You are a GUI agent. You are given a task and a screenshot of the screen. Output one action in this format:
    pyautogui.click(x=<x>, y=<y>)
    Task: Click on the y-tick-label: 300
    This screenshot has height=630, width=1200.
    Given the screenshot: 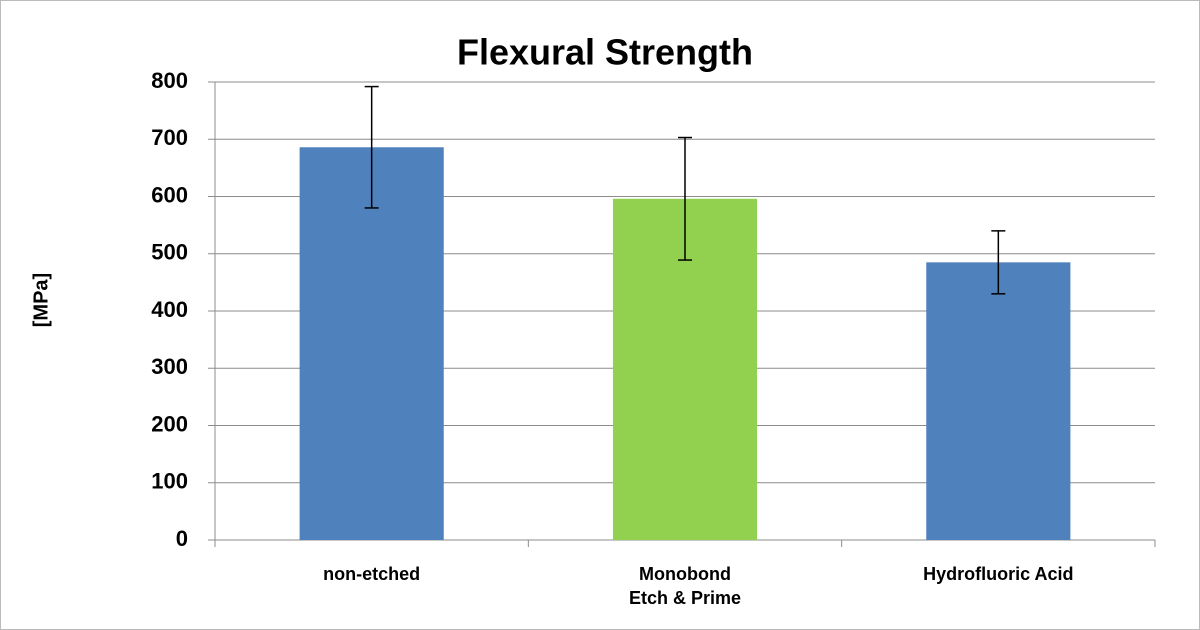 What is the action you would take?
    pyautogui.click(x=169, y=366)
    